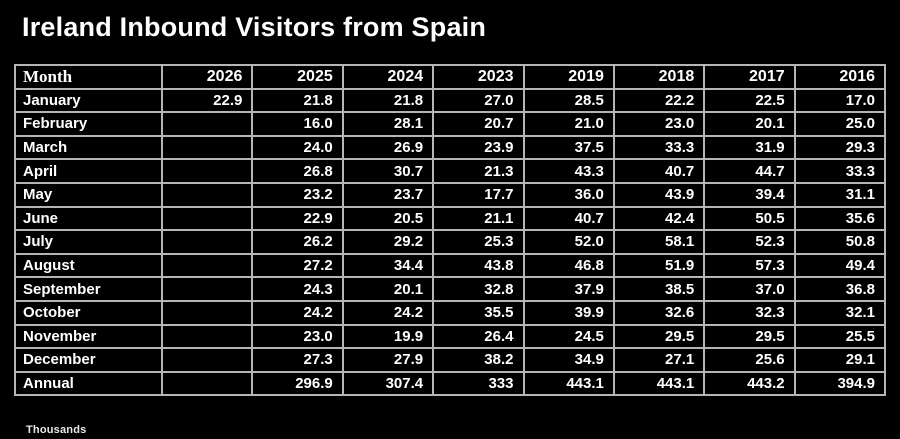 Image resolution: width=900 pixels, height=439 pixels. What do you see at coordinates (749, 336) in the screenshot?
I see `data-cell: 29.5` at bounding box center [749, 336].